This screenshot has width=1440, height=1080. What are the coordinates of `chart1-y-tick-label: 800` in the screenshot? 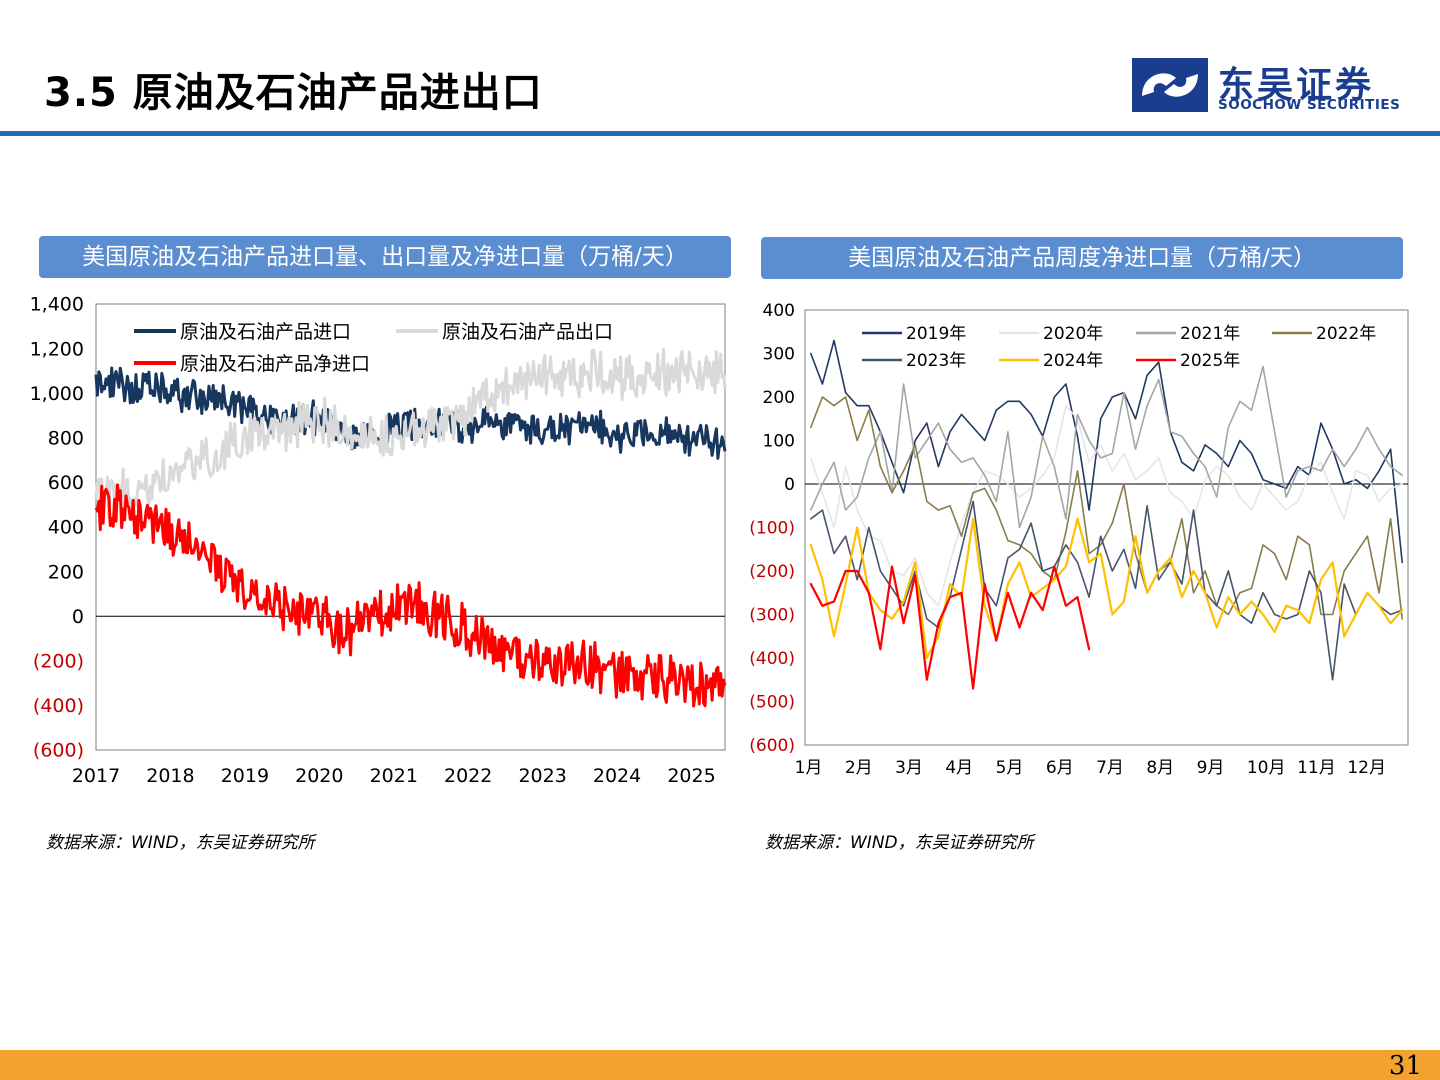 It's located at (66, 438).